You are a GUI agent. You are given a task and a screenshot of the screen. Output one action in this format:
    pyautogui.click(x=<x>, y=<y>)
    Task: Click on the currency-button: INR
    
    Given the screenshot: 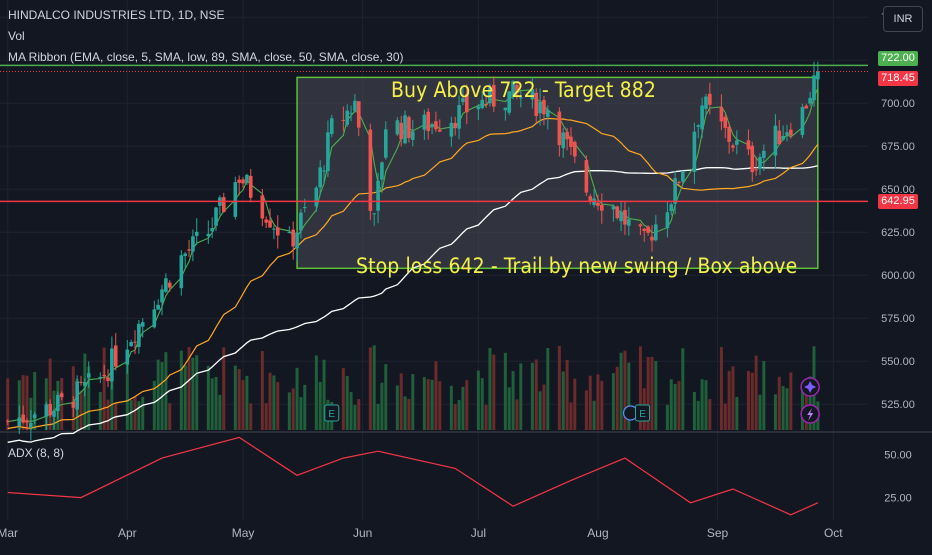 What is the action you would take?
    pyautogui.click(x=903, y=19)
    